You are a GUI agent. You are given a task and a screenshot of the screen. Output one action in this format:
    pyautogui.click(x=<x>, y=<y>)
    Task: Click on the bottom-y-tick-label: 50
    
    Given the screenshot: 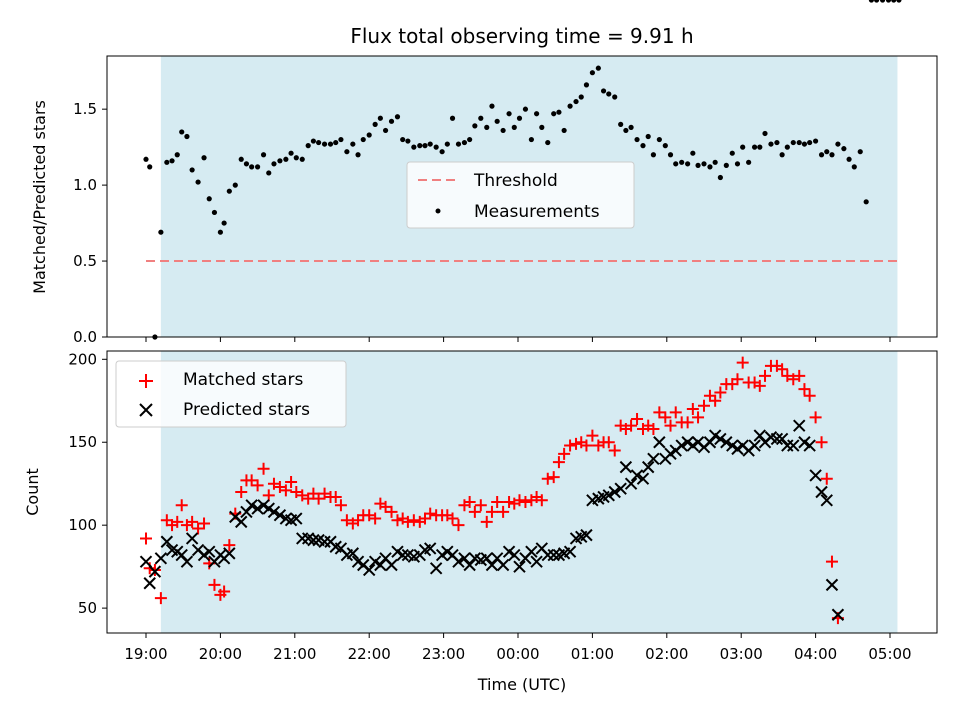 What is the action you would take?
    pyautogui.click(x=87, y=608)
    